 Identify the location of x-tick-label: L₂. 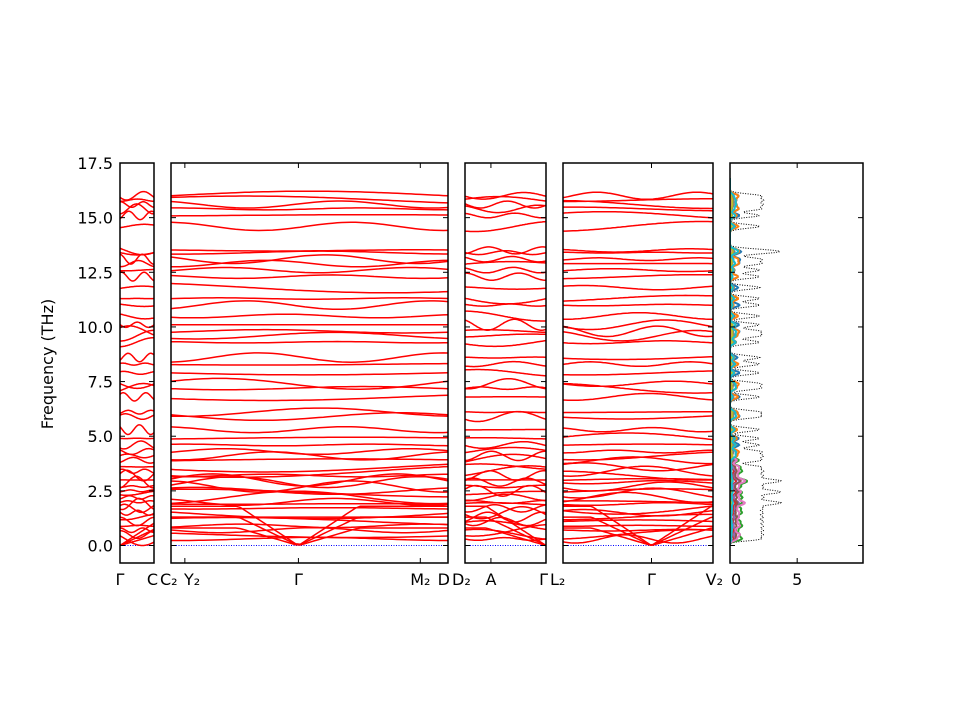
(557, 579).